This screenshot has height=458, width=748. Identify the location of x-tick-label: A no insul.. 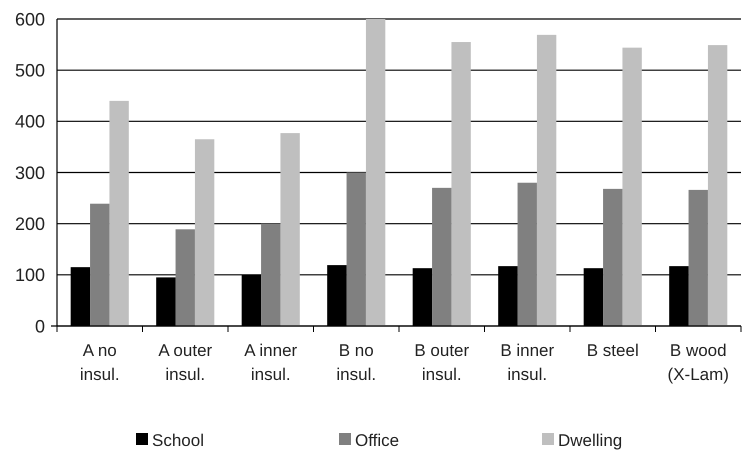
(100, 362).